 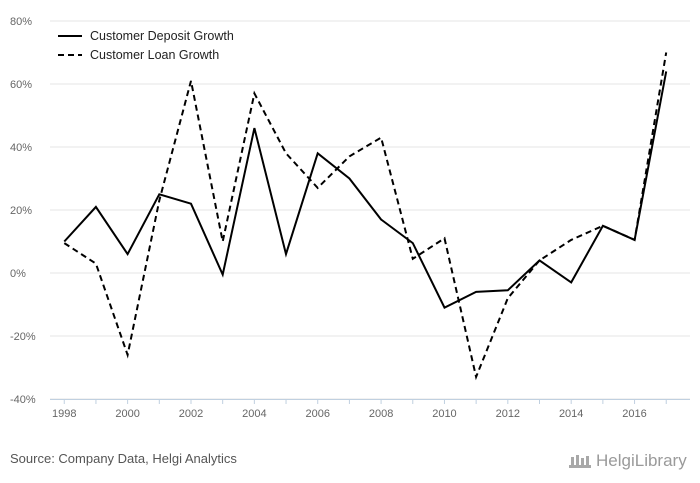 I want to click on x-tick-label: 2002, so click(x=191, y=414).